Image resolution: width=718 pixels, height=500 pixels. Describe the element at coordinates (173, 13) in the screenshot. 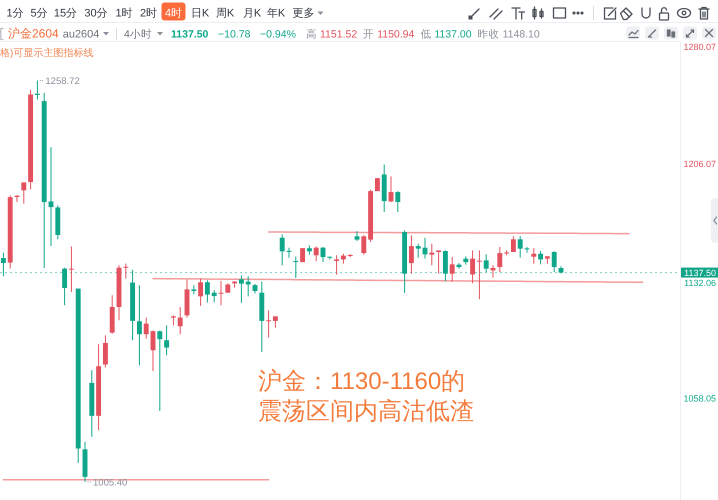

I see `text: 4时` at that location.